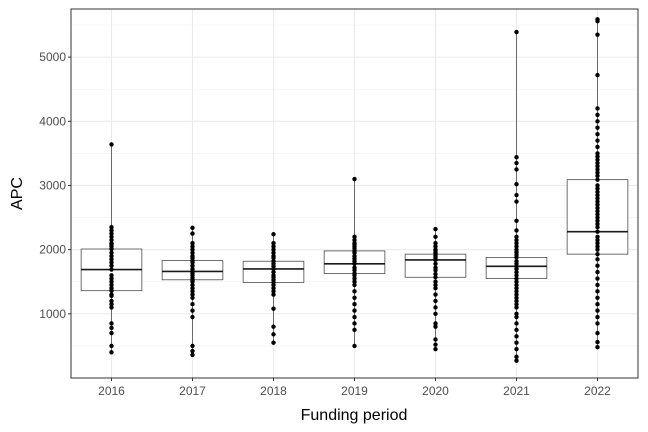  Describe the element at coordinates (273, 391) in the screenshot. I see `x-tick-label: 2018` at that location.